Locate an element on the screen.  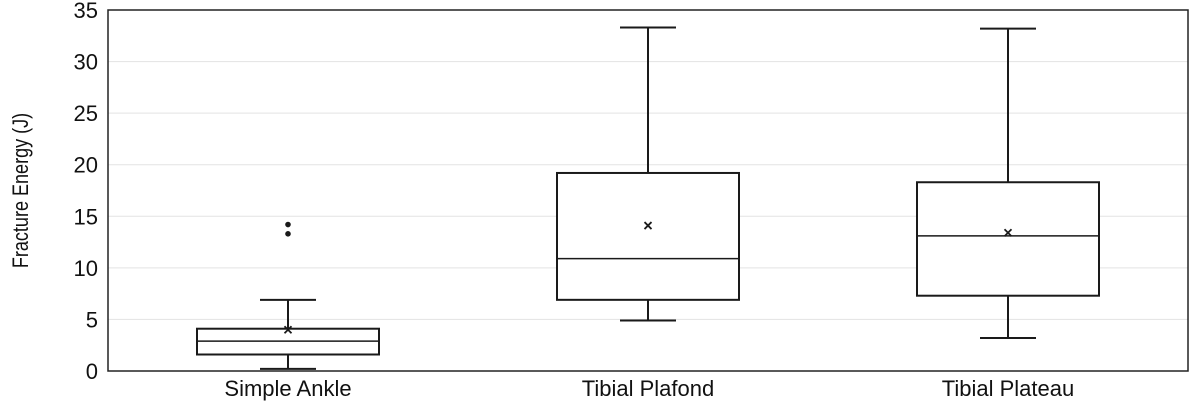
x-category-label: Tibial Plateau is located at coordinates (1008, 388).